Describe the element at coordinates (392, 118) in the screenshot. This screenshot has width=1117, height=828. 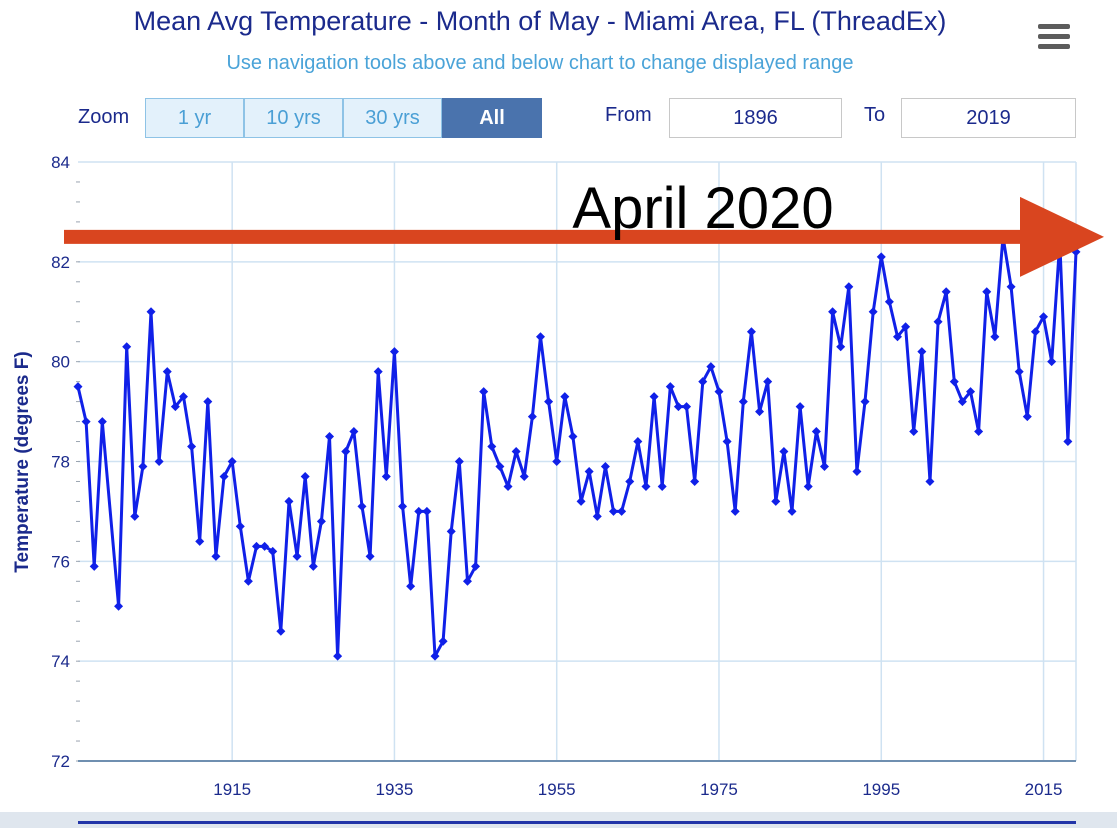
I see `zoom-30yrs-button: 30 yrs` at that location.